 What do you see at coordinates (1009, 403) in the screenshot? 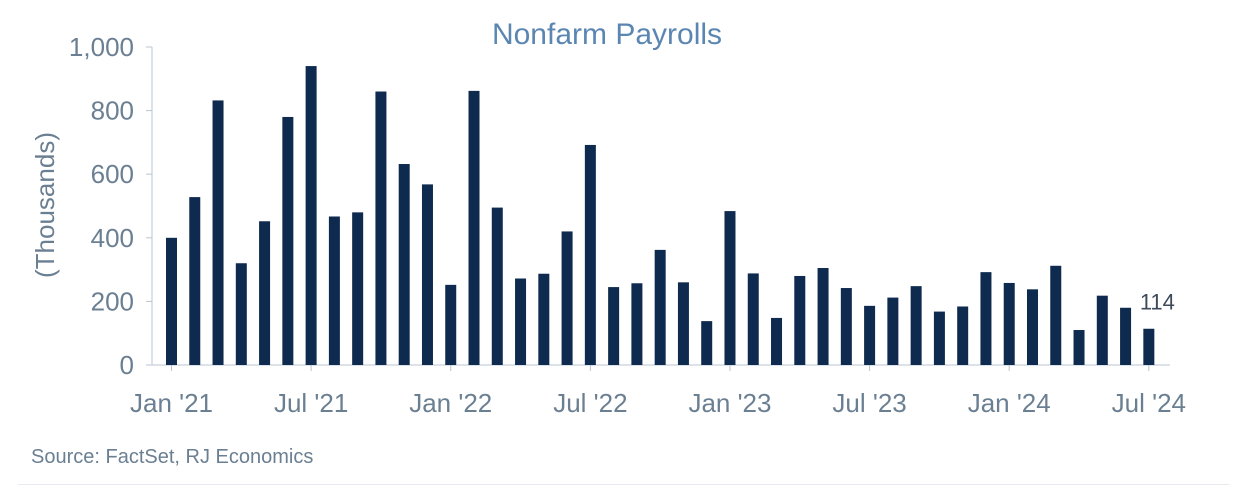
I see `x-tick-label: Jan '24` at bounding box center [1009, 403].